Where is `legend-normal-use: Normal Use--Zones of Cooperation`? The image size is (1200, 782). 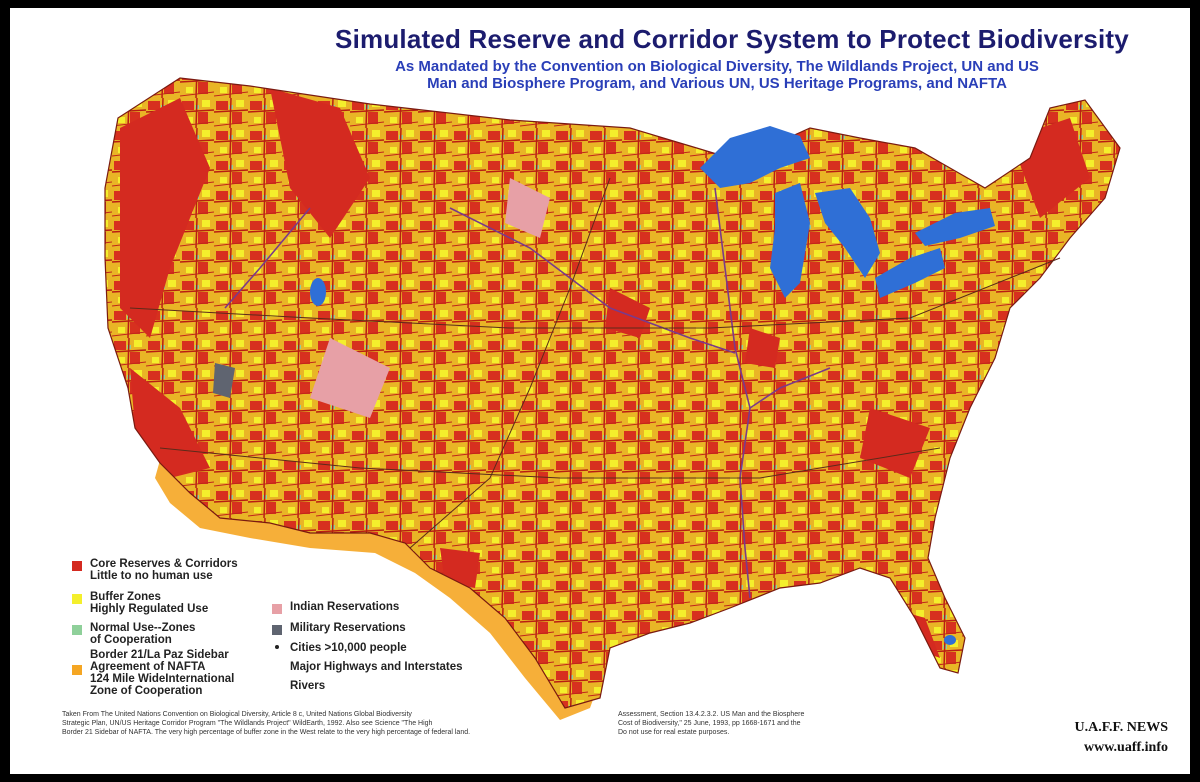
legend-normal-use: Normal Use--Zones of Cooperation is located at coordinates (133, 634).